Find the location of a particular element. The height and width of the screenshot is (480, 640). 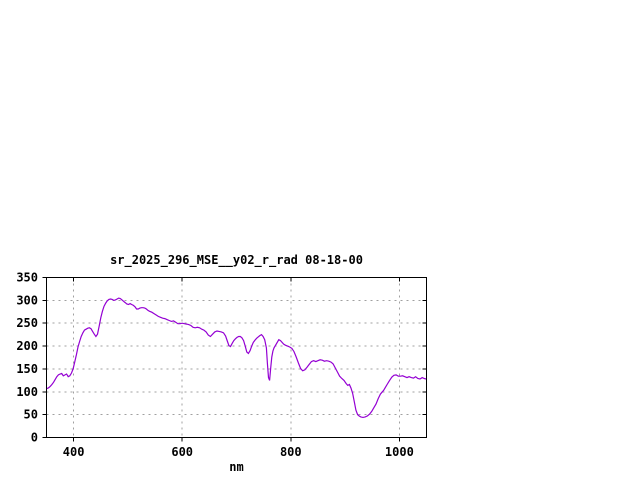

y-tick-label: 50 is located at coordinates (31, 415).